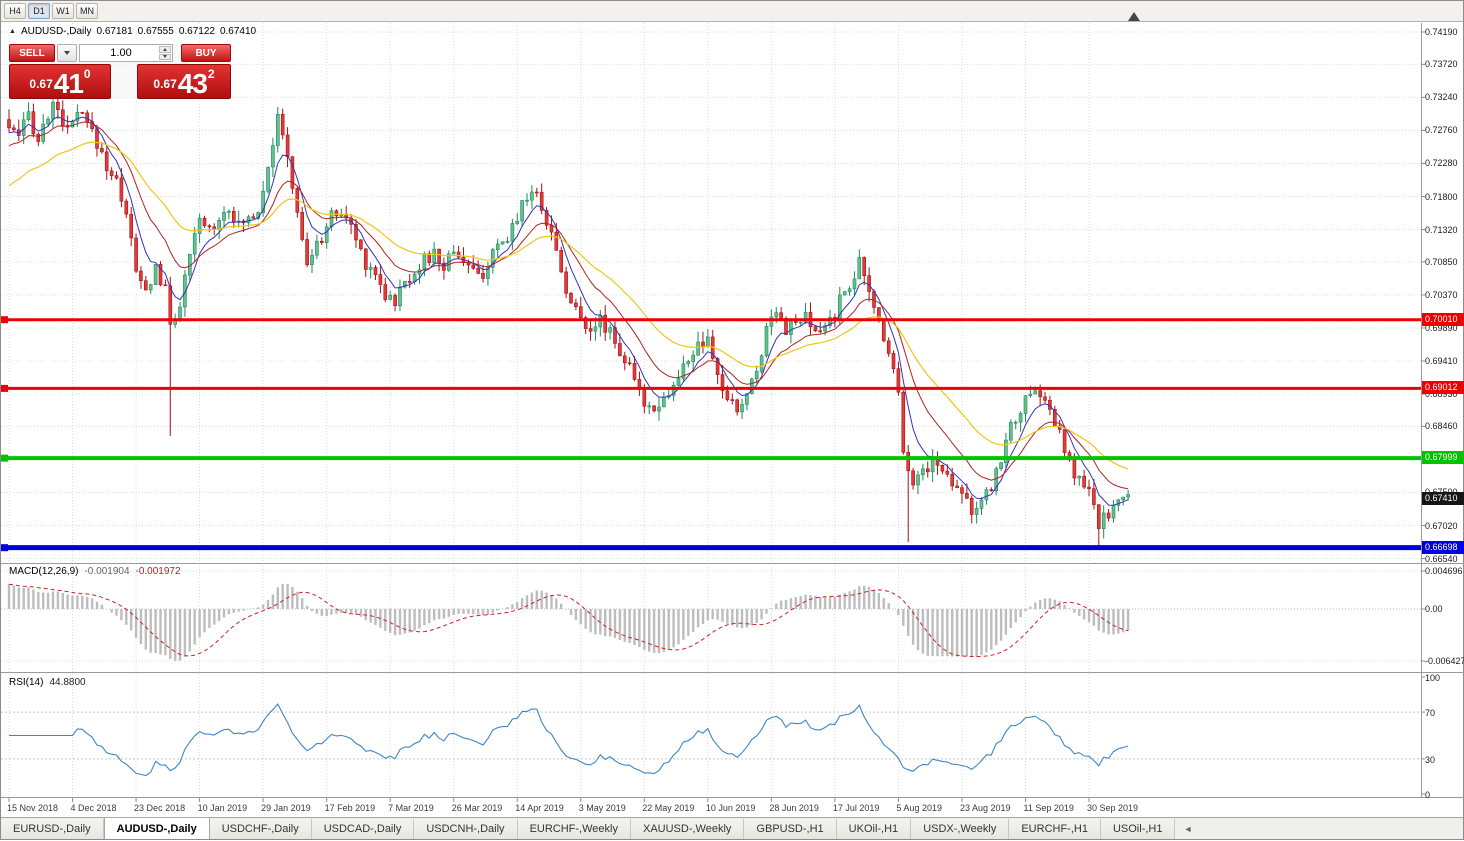 This screenshot has width=1464, height=841. Describe the element at coordinates (574, 829) in the screenshot. I see `chart-tab-eurchf-weekly: EURCHF-,Weekly` at that location.